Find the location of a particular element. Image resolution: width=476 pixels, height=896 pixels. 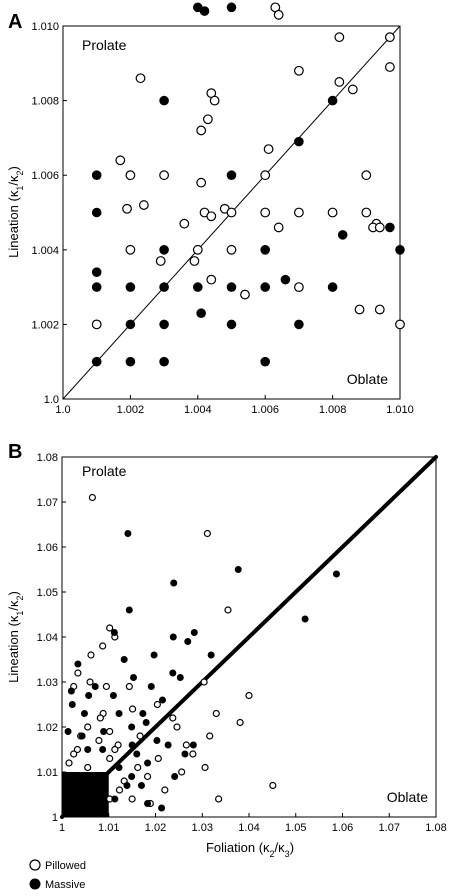

legend-pillowed-label: Pillowed is located at coordinates (65, 866).